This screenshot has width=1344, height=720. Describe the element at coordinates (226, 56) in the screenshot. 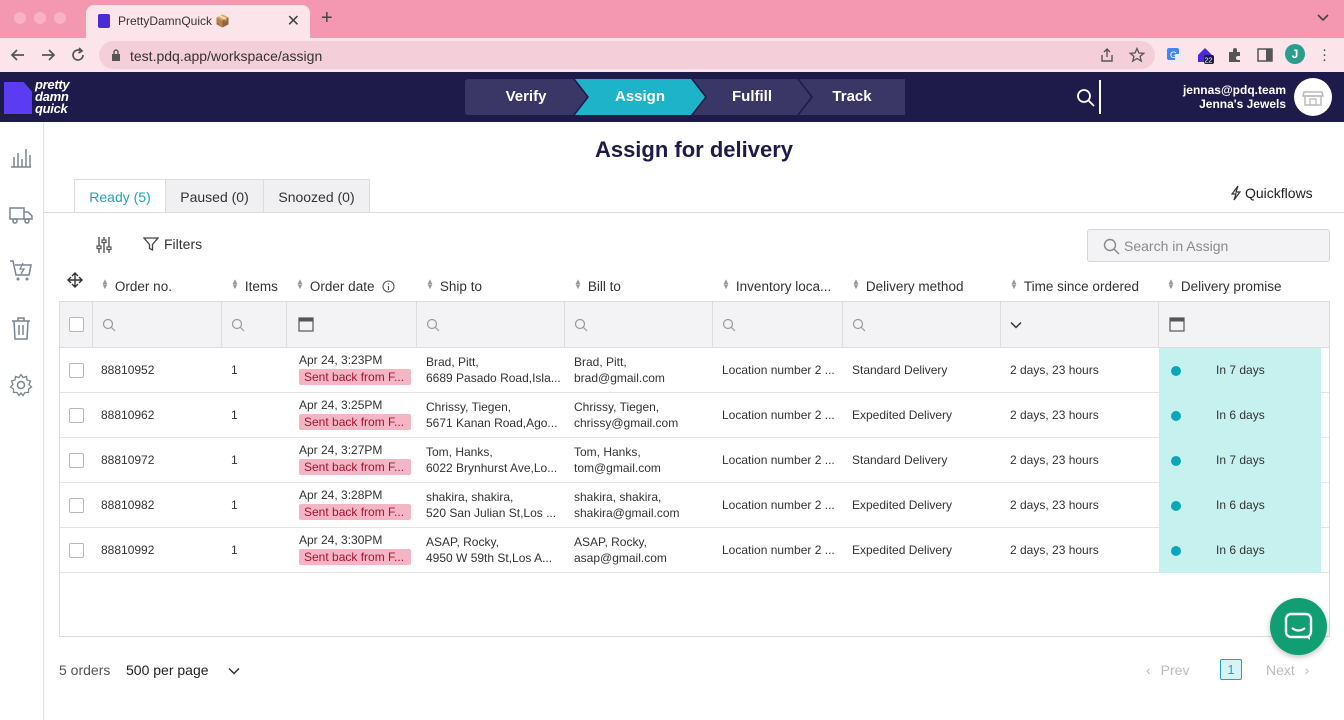

I see `url-text: test.pdq.app/workspace/assign` at that location.